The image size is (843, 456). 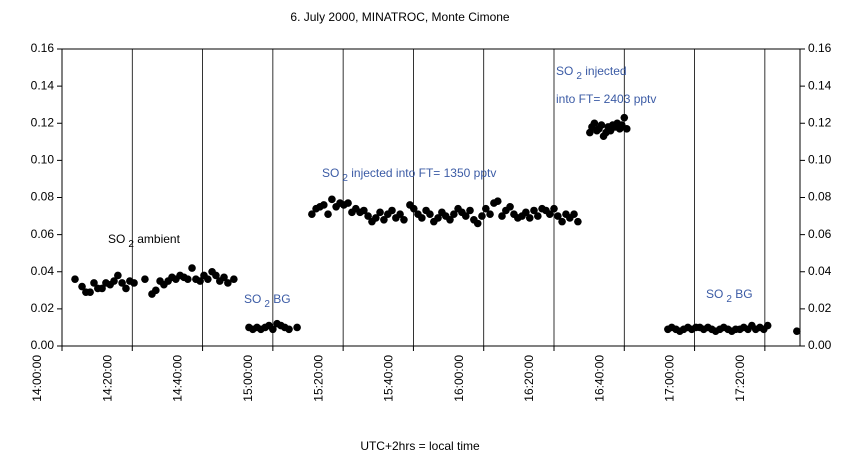 What do you see at coordinates (43, 160) in the screenshot?
I see `y-tick-label: 0.10` at bounding box center [43, 160].